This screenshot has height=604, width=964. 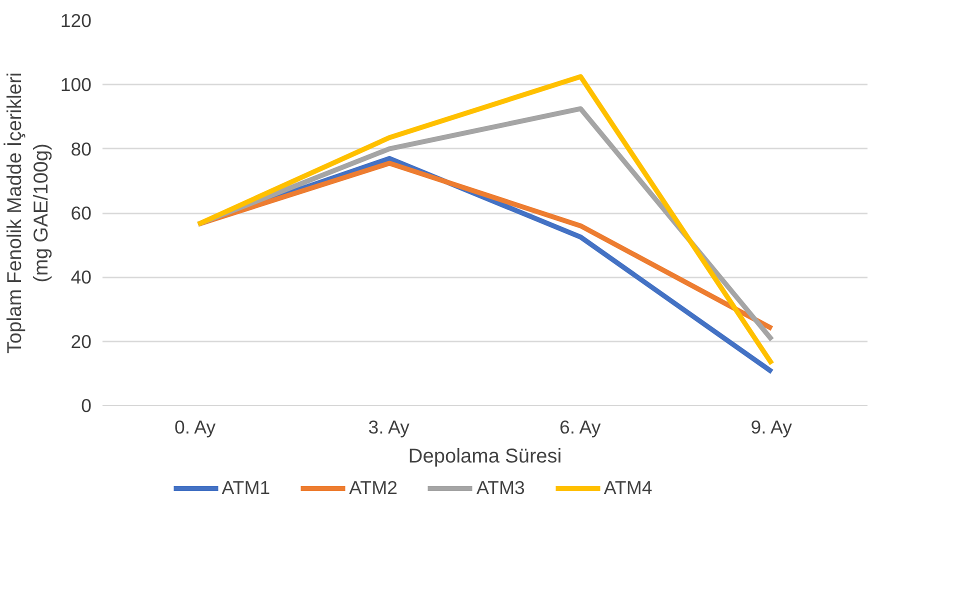 I want to click on y-tick-label: 120, so click(x=76, y=20).